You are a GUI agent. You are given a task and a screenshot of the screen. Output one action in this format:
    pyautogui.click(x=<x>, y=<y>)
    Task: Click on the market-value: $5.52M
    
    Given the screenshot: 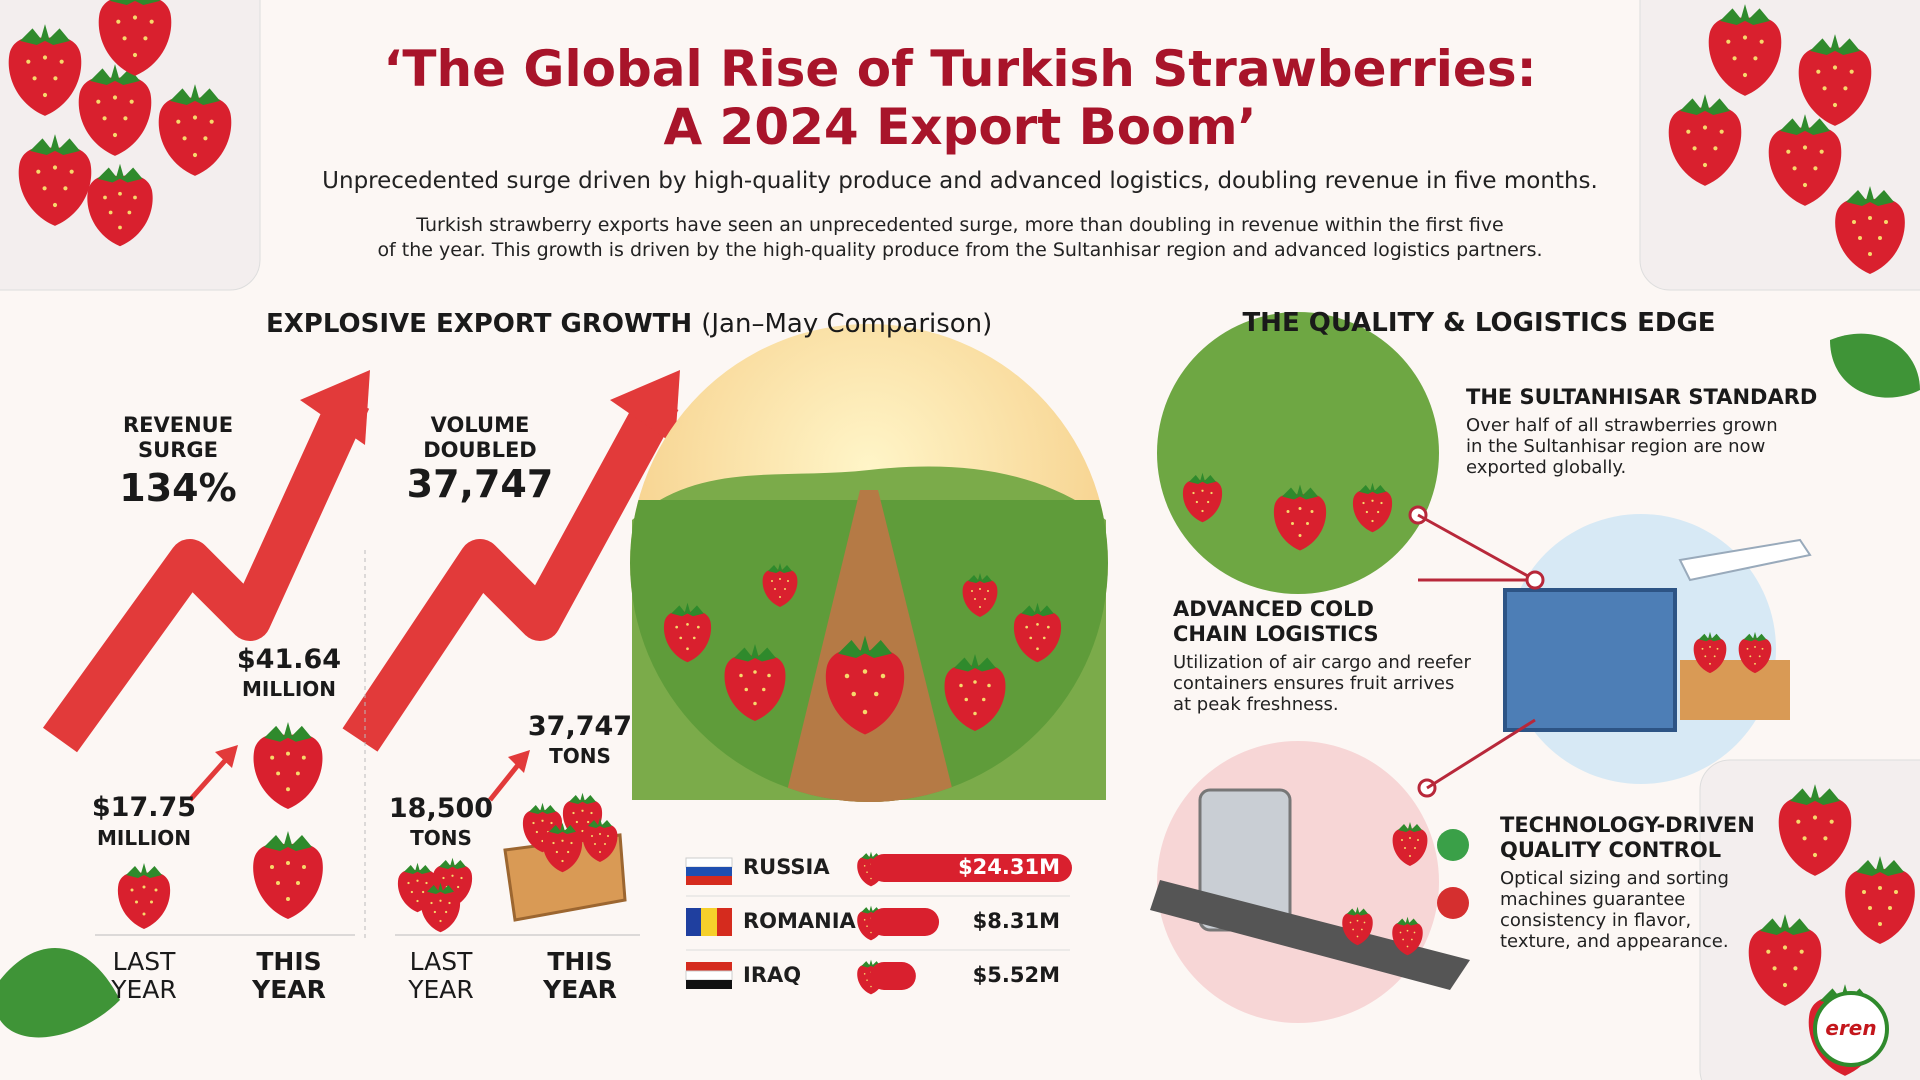 What is the action you would take?
    pyautogui.click(x=1016, y=975)
    